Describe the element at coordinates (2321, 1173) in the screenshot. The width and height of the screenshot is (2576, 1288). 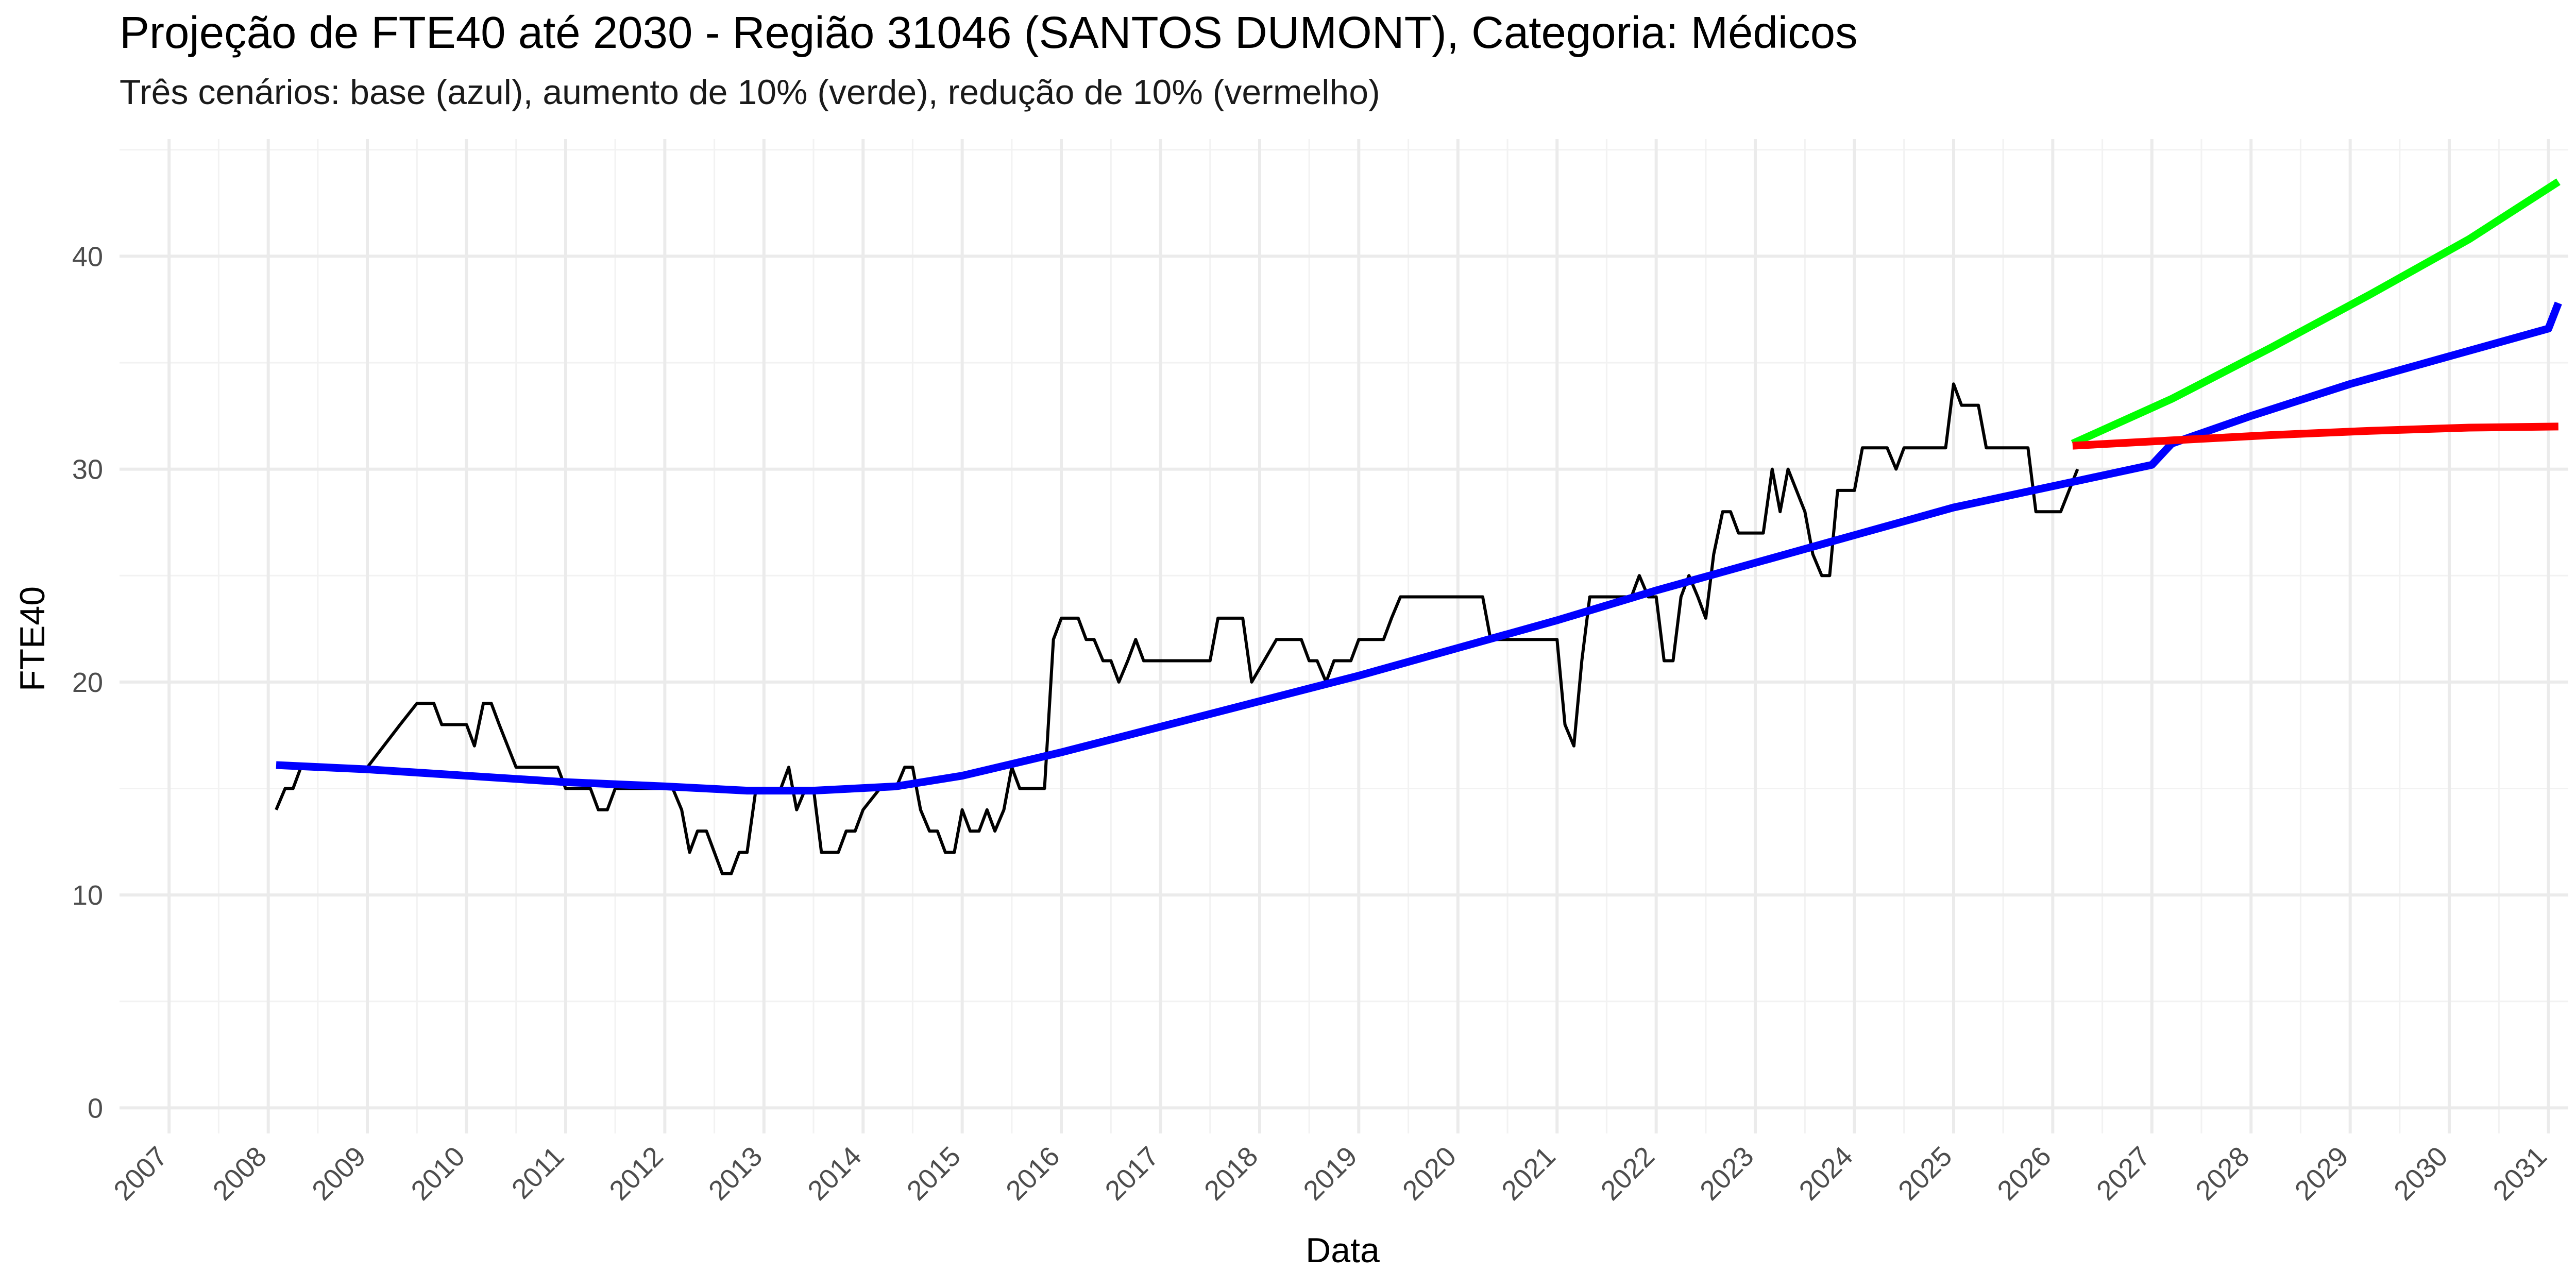
I see `x-tick-label: 2029` at that location.